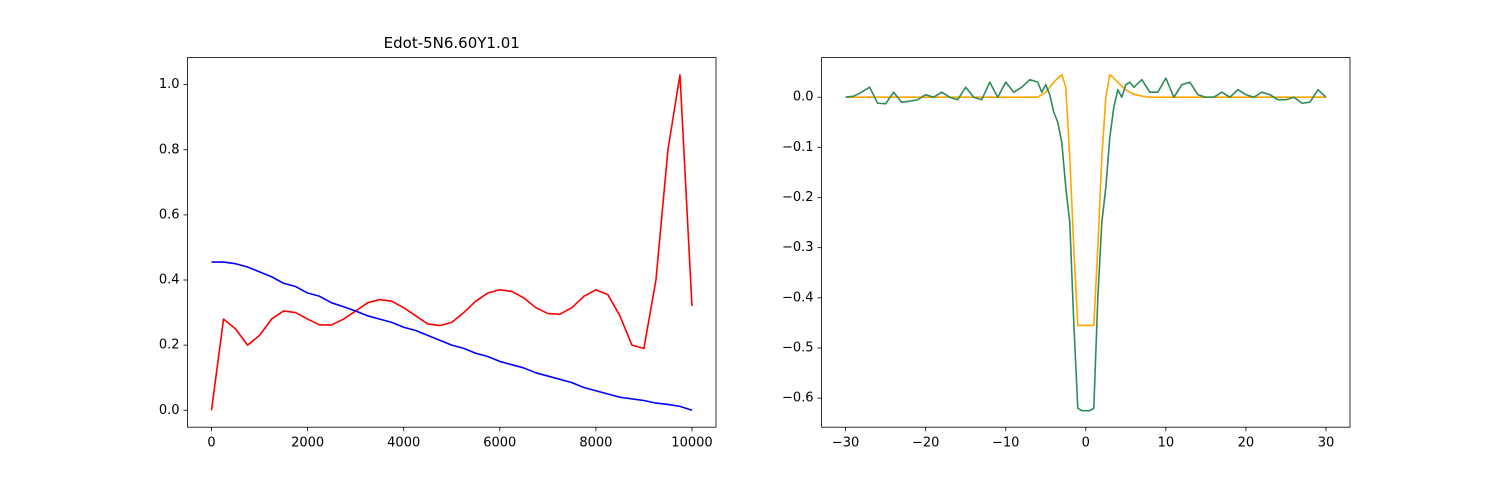 The height and width of the screenshot is (480, 1500). I want to click on x-tick-label: 30, so click(1326, 443).